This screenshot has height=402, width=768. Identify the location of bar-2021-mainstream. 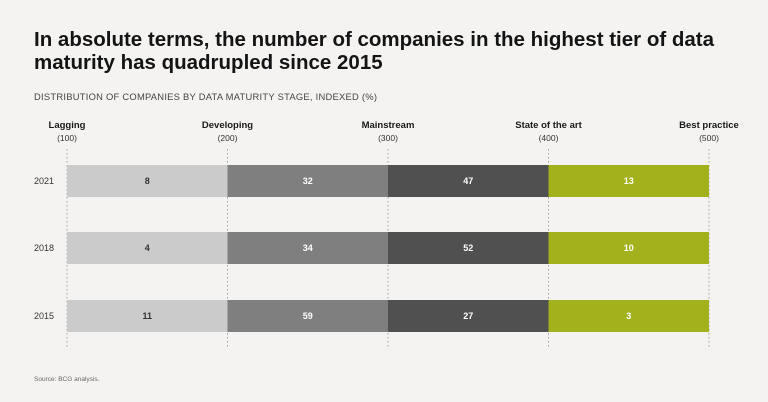
(468, 181).